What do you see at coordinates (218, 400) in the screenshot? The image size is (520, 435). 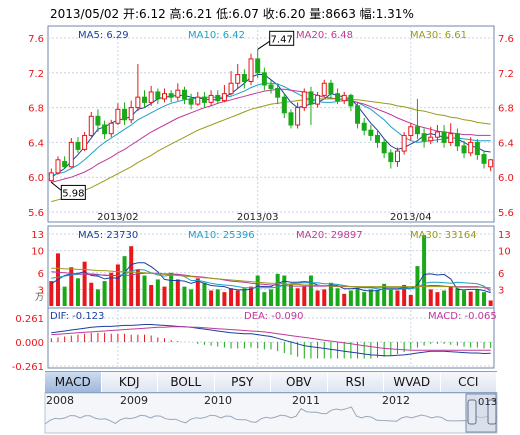 I see `timeline-year-label: 2010` at bounding box center [218, 400].